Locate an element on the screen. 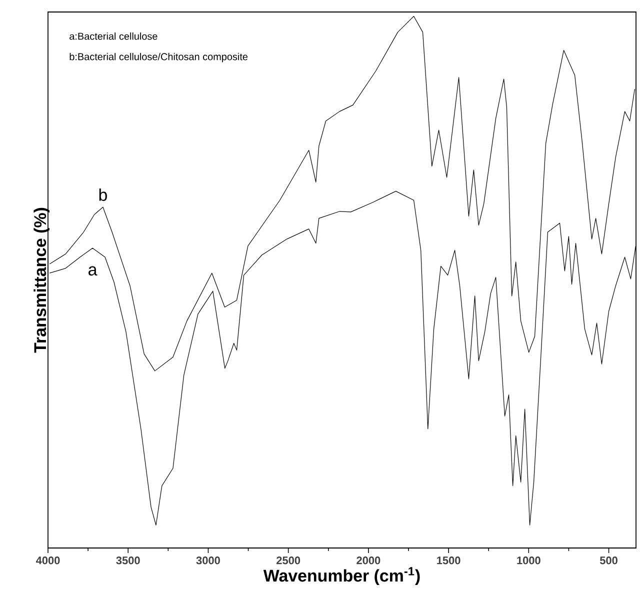 The width and height of the screenshot is (640, 606). x-tick-label: 2000 is located at coordinates (368, 560).